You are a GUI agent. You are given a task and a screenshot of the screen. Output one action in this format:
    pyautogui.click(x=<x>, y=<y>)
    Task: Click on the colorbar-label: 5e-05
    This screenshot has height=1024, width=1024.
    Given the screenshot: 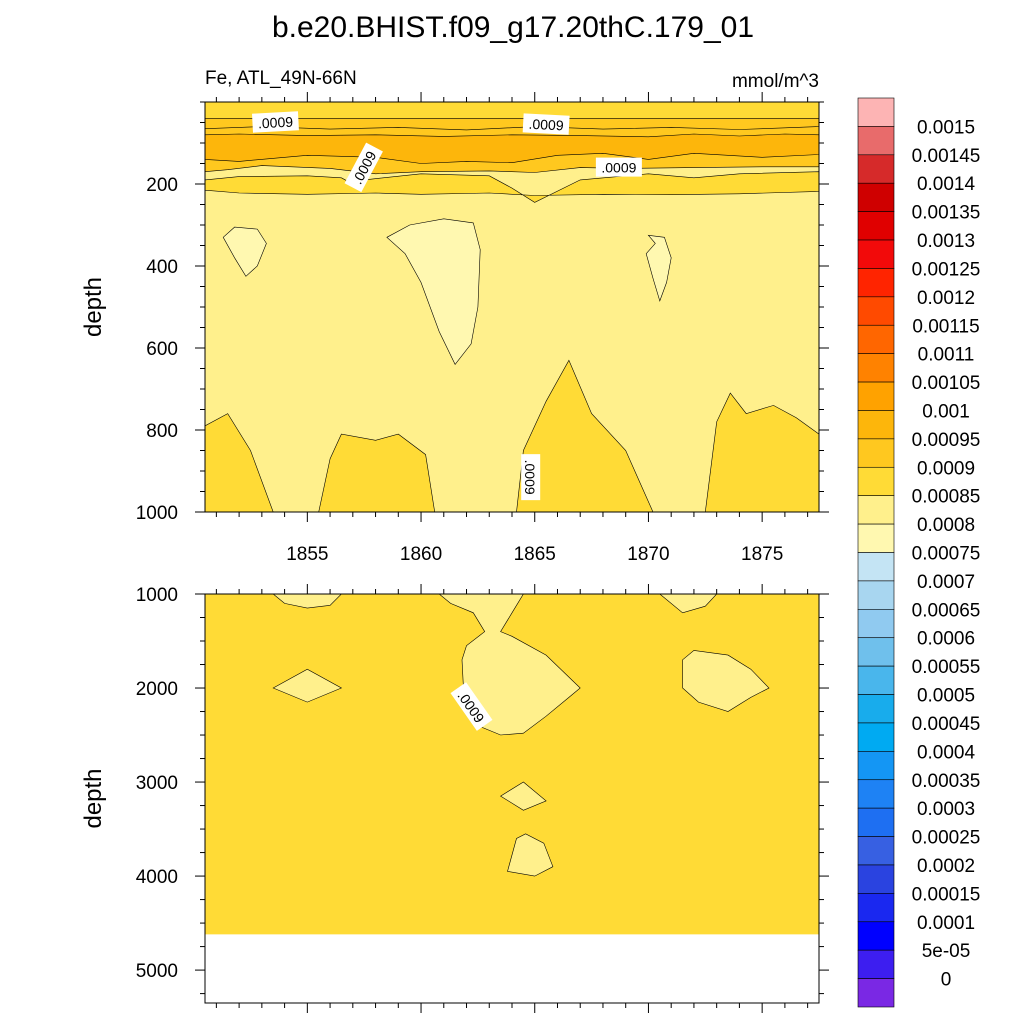 What is the action you would take?
    pyautogui.click(x=946, y=951)
    